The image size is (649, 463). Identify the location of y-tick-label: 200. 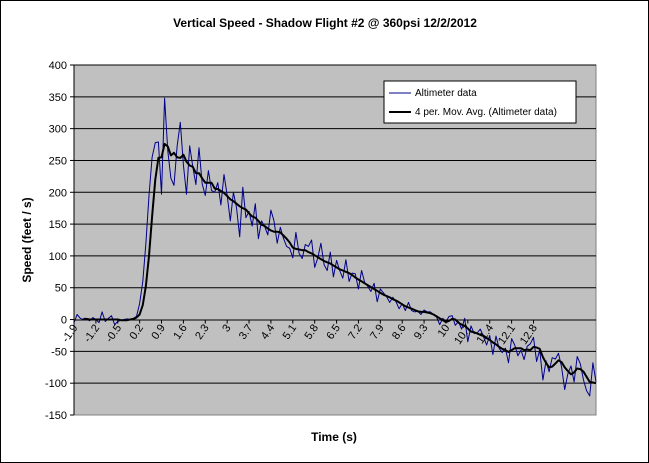
(58, 193).